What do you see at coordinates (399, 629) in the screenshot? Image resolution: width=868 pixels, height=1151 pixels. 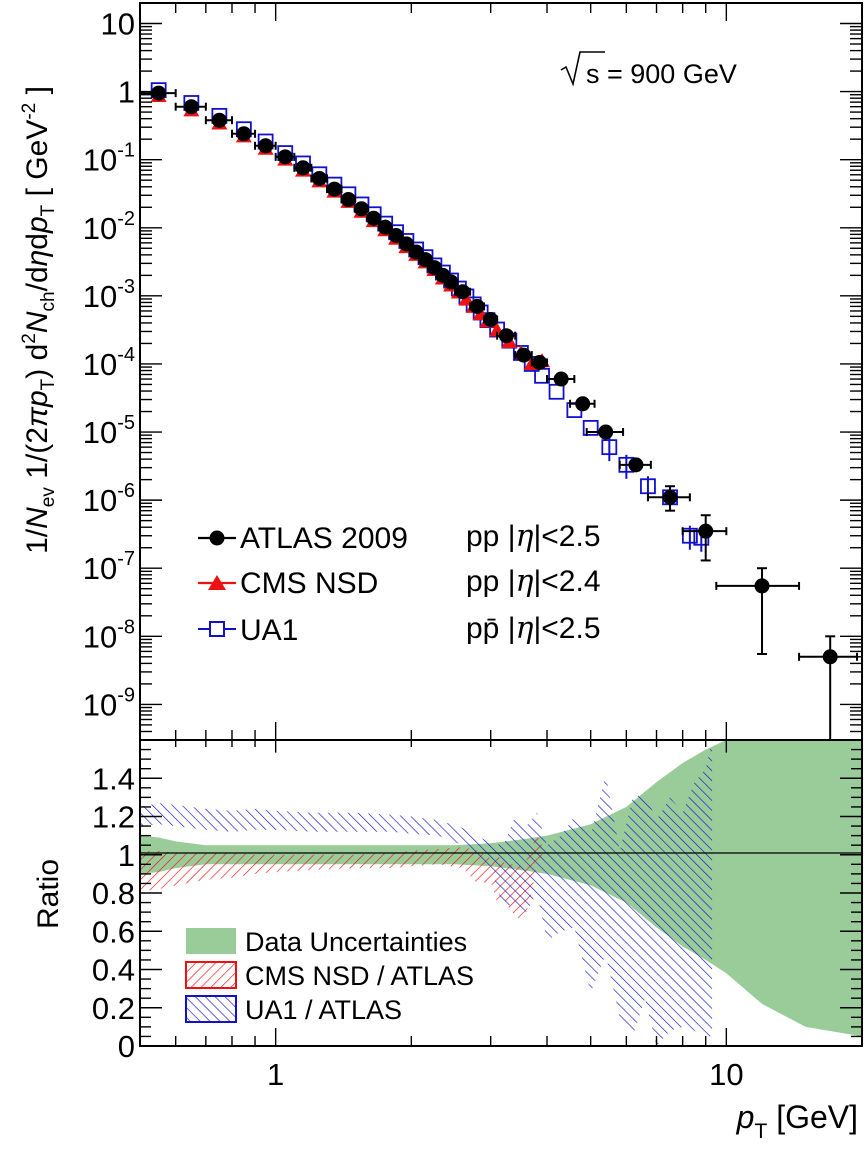 I see `legend-item-ua1: UA1 pp̄ |η|<2.5` at bounding box center [399, 629].